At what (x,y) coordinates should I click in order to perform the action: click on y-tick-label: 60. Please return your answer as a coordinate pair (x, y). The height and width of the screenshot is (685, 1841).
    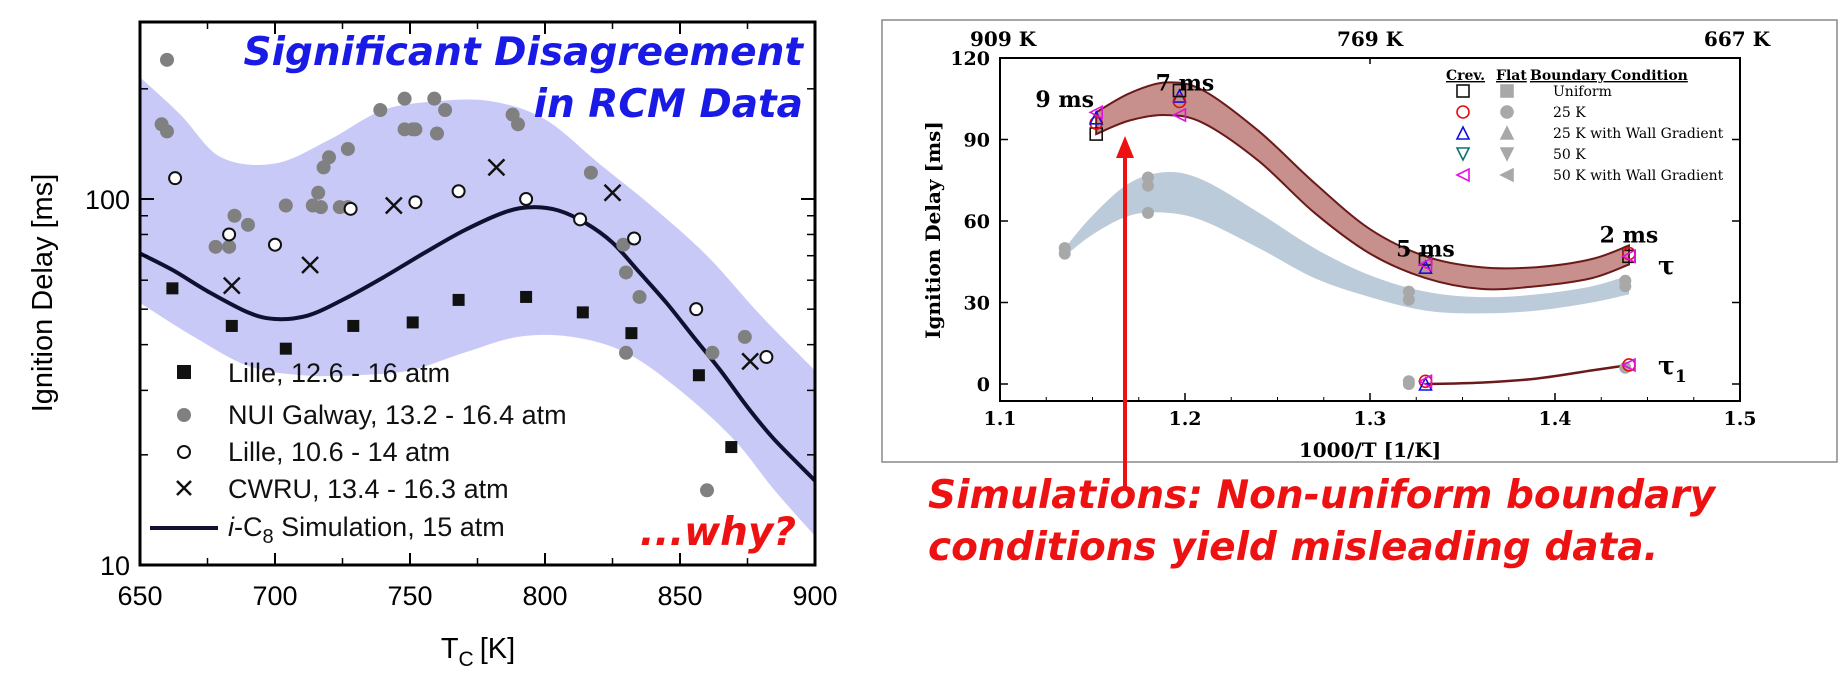
    Looking at the image, I should click on (977, 222).